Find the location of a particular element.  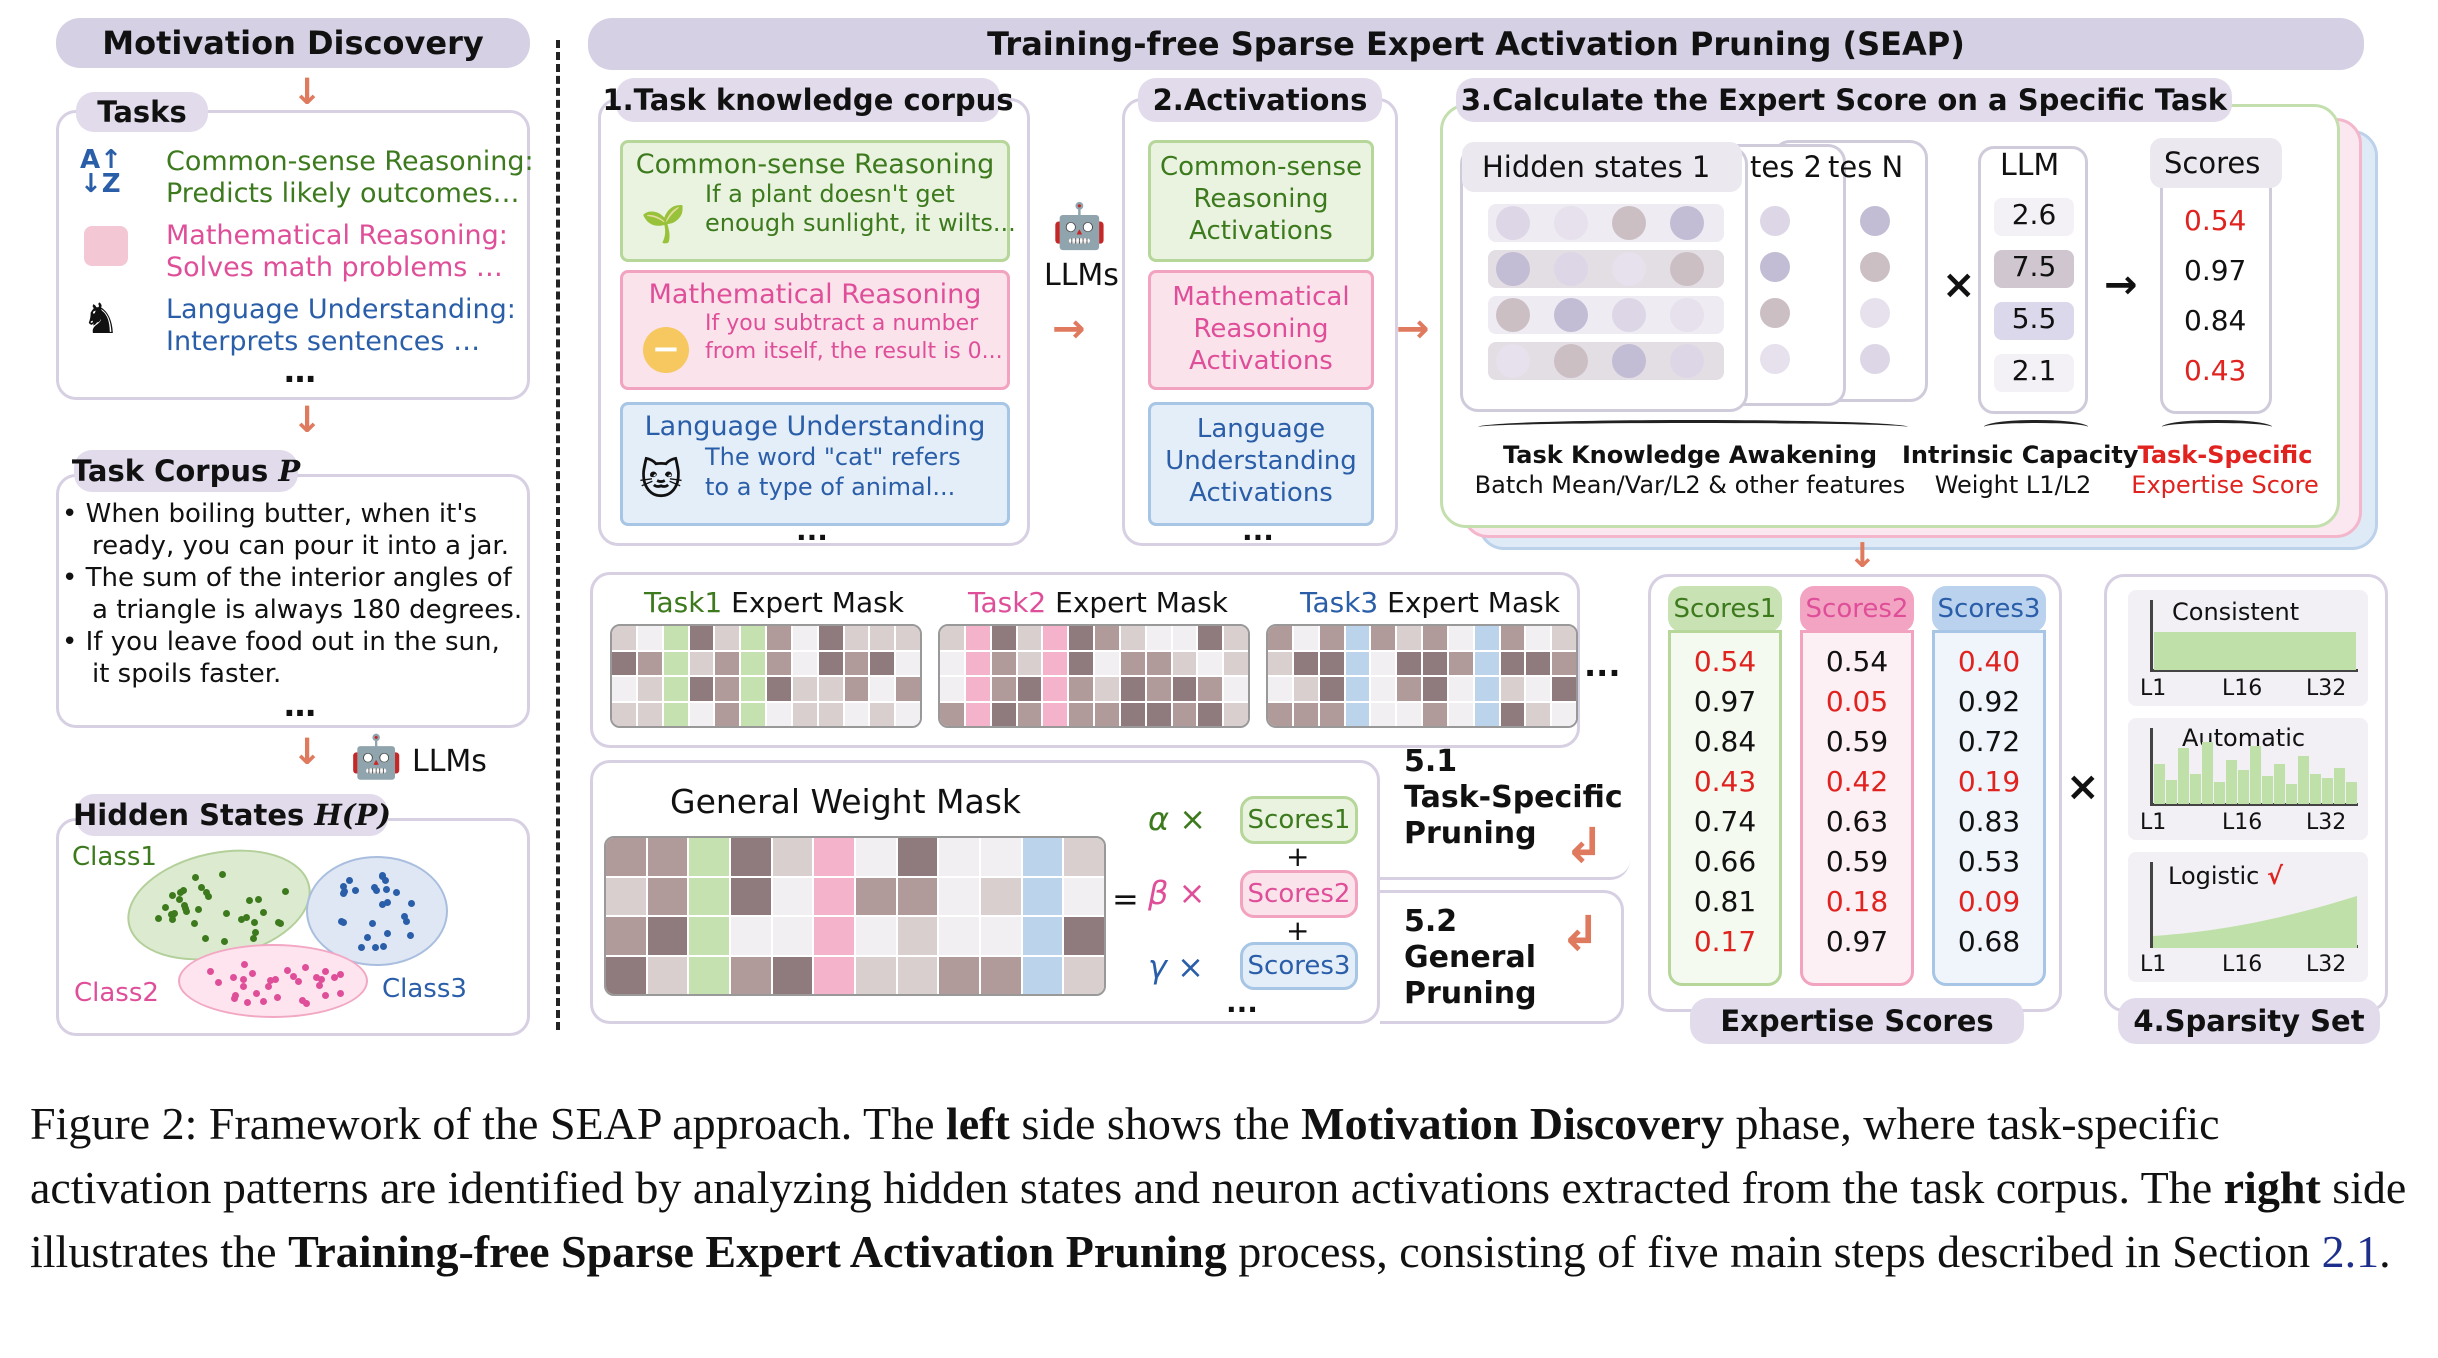

down-arrow-icon: ↓ is located at coordinates (307, 752).